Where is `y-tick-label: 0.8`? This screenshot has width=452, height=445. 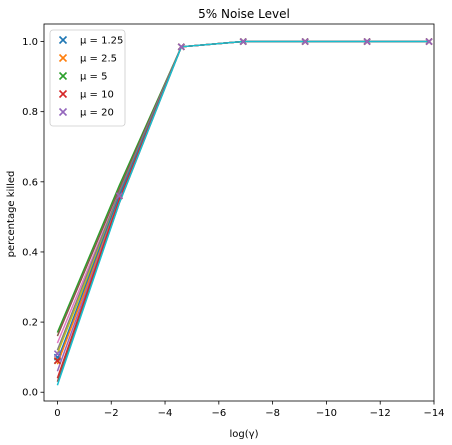
y-tick-label: 0.8 is located at coordinates (30, 112).